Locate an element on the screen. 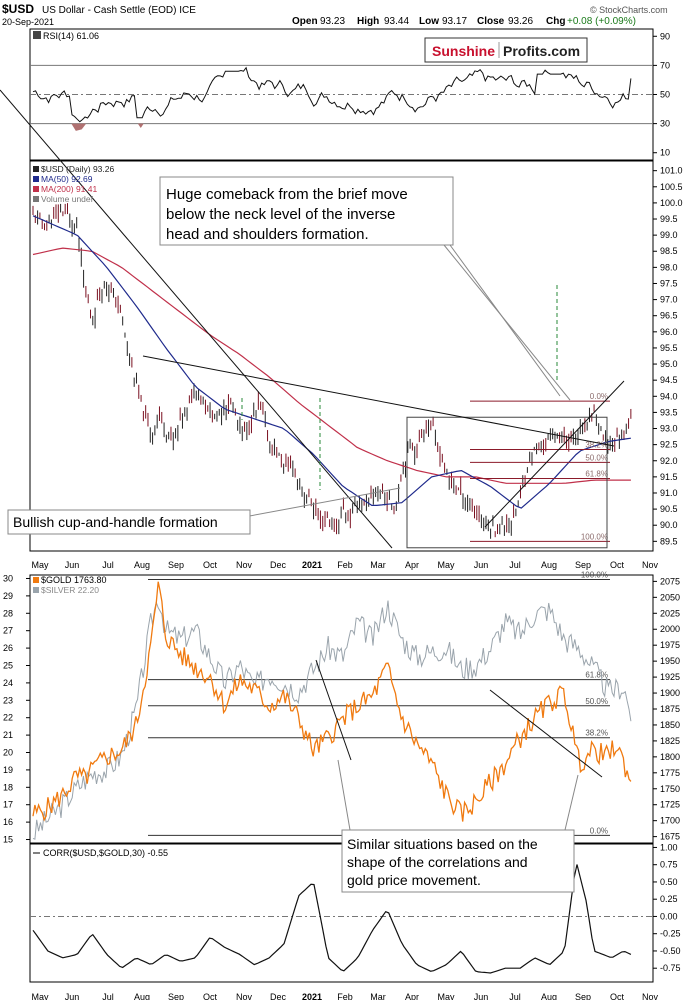  x-axis-tick-label: Nov is located at coordinates (650, 565).